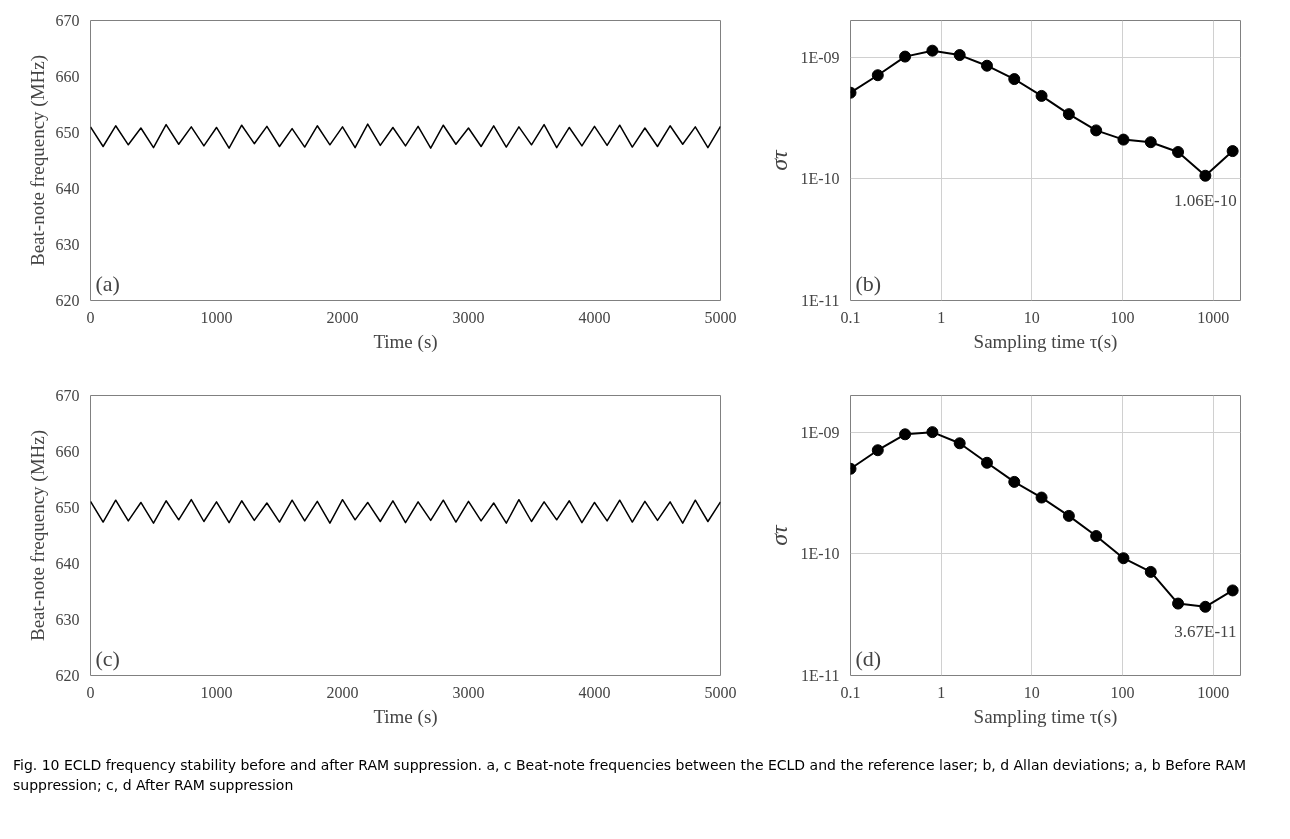 The width and height of the screenshot is (1290, 839). Describe the element at coordinates (107, 283) in the screenshot. I see `annotation: (a)` at that location.